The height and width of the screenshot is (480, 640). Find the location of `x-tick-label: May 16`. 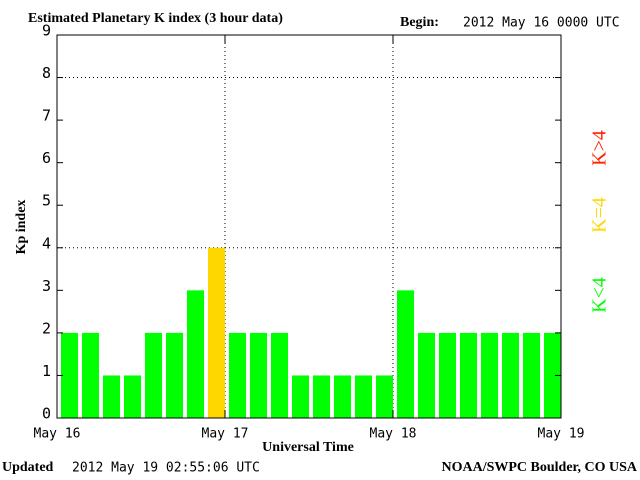

x-tick-label: May 16 is located at coordinates (57, 434).